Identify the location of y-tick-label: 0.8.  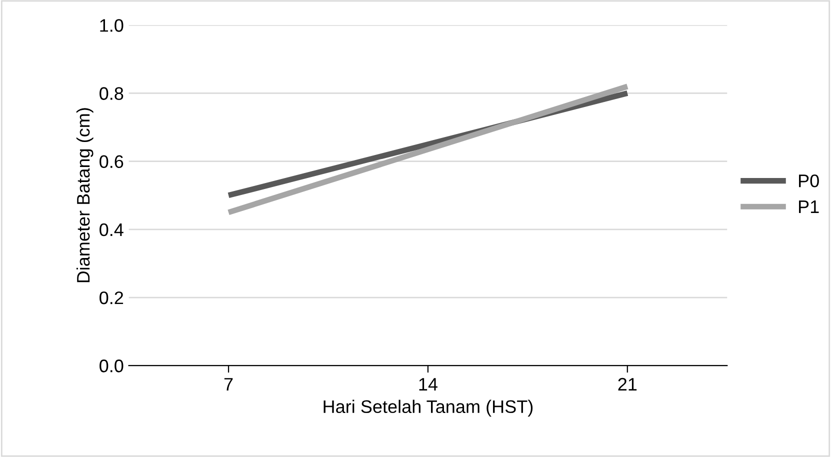
(112, 93).